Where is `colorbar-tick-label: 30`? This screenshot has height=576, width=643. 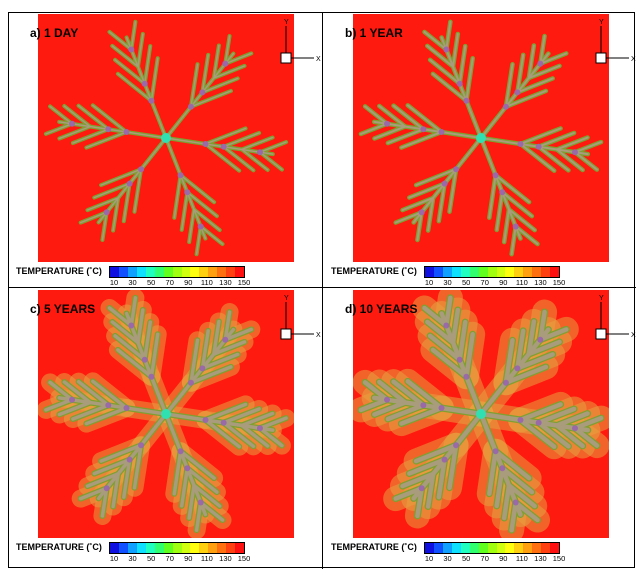 colorbar-tick-label: 30 is located at coordinates (447, 558).